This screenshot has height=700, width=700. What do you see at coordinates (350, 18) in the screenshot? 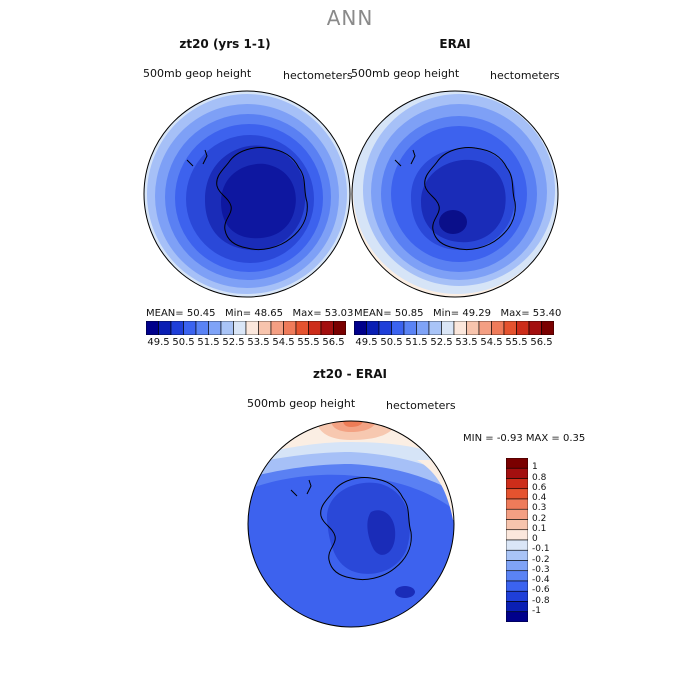
I see `main-title: ANN` at bounding box center [350, 18].